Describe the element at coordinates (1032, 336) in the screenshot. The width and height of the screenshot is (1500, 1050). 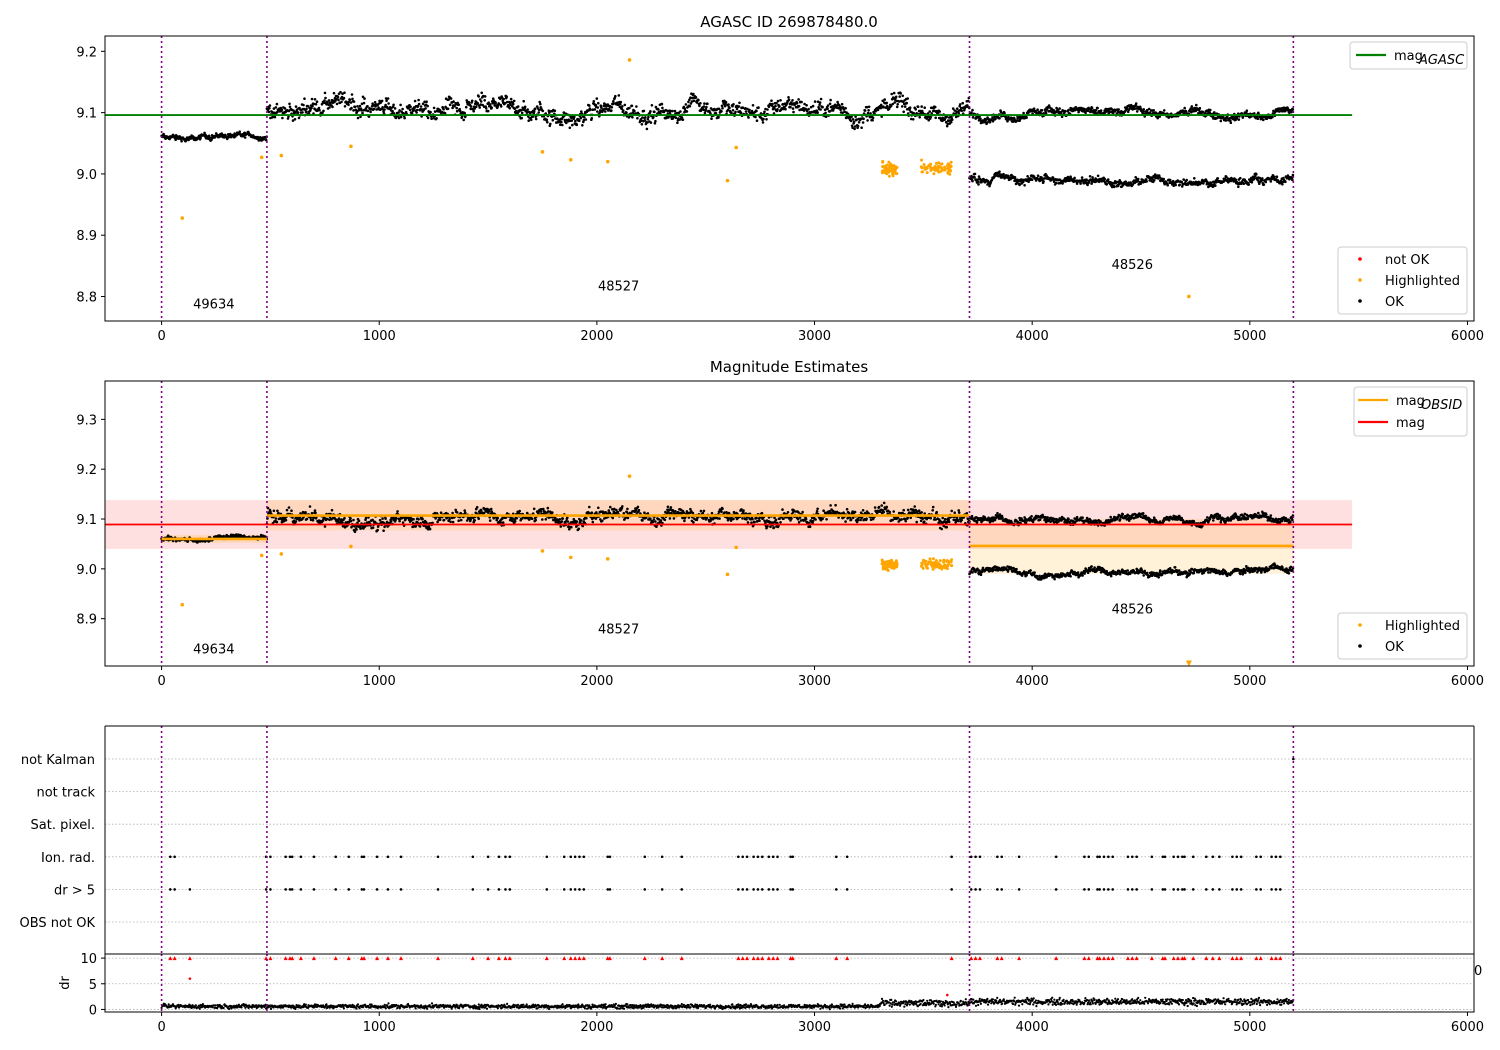
I see `panel1-xtick-label: 4000` at that location.